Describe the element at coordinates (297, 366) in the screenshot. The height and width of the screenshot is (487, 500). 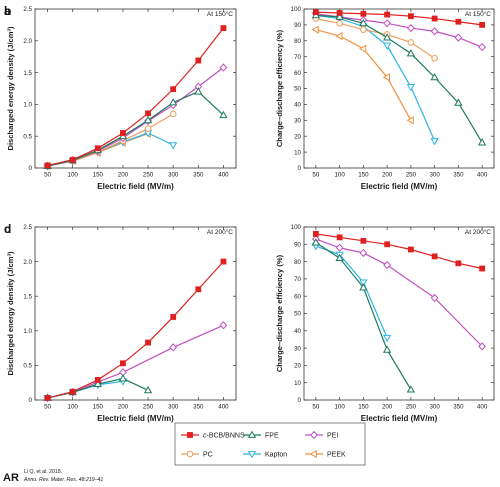
I see `y-tick-label: 20` at that location.